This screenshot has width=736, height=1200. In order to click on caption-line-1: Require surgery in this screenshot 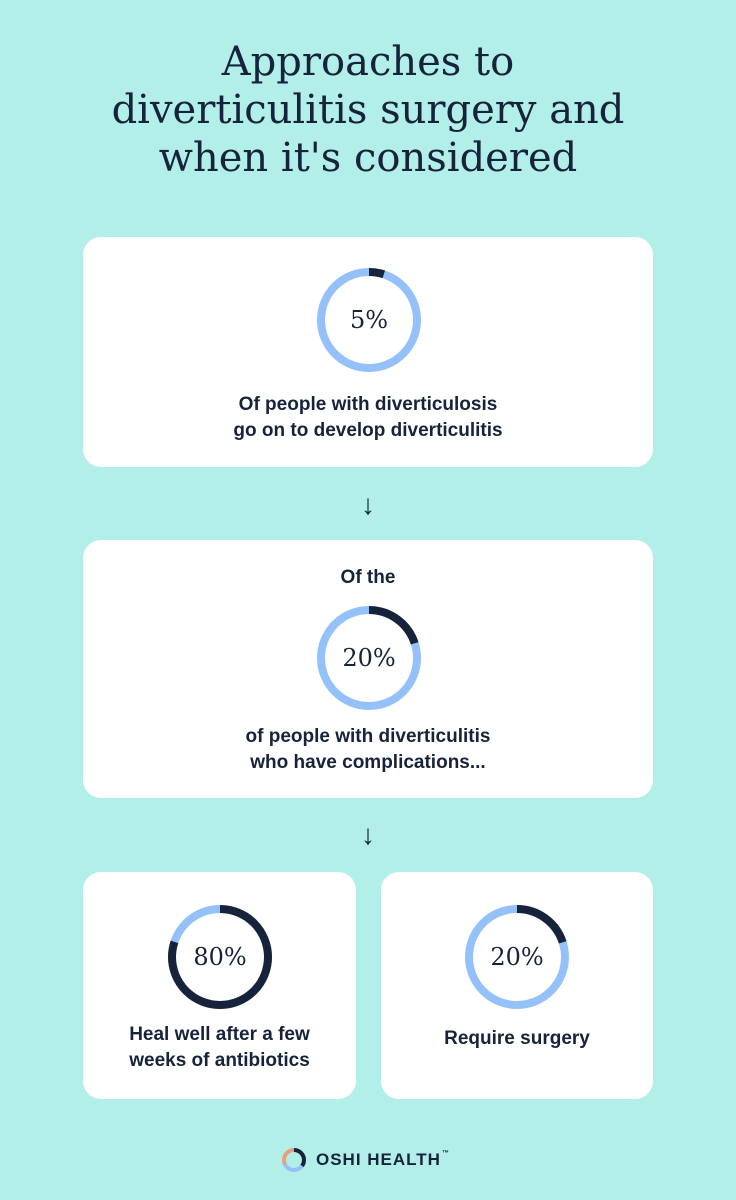, I will do `click(517, 1038)`.